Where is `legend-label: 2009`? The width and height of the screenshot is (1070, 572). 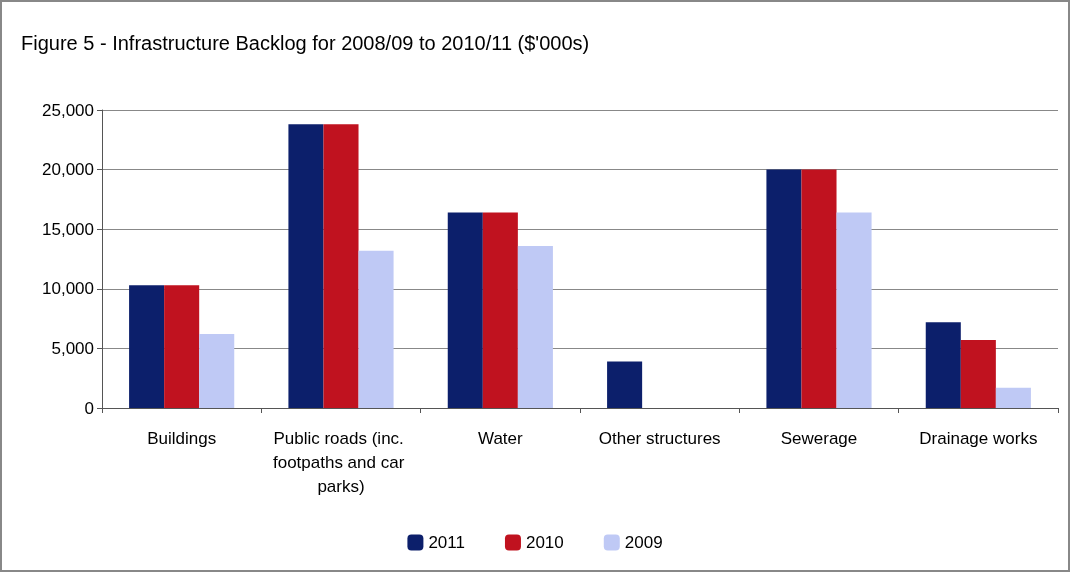
legend-label: 2009 is located at coordinates (643, 542).